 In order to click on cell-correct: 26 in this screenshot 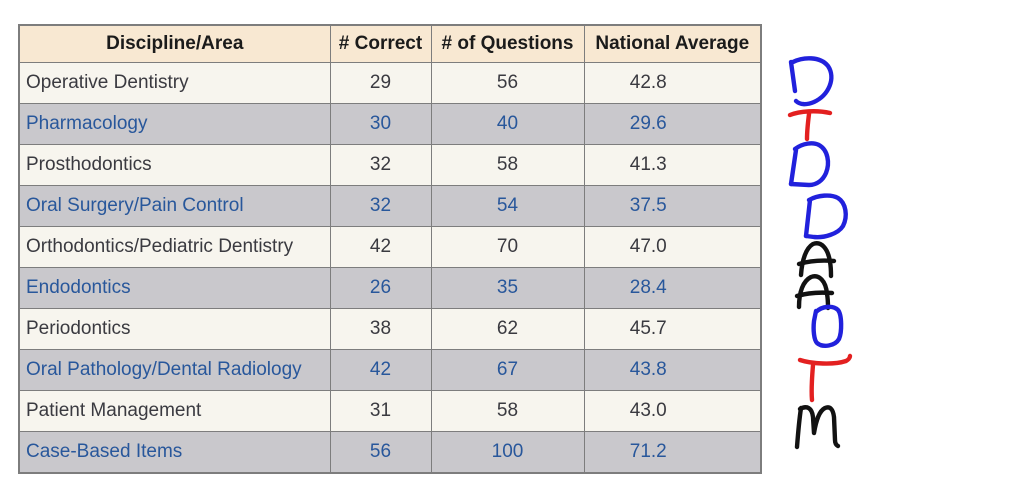, I will do `click(380, 288)`.